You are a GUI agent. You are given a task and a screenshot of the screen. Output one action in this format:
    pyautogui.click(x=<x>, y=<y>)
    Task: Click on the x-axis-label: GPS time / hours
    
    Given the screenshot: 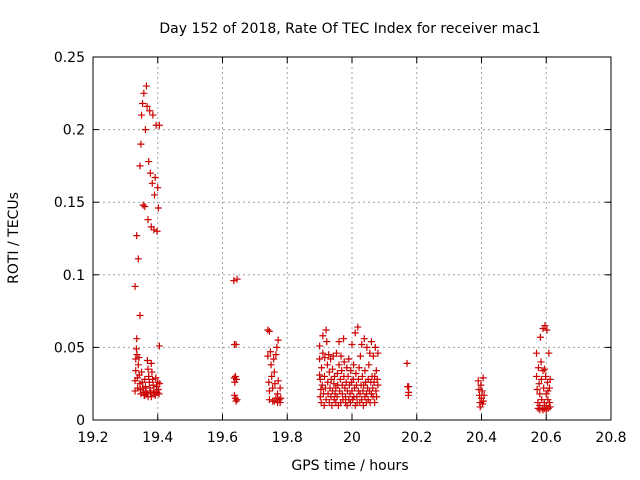 What is the action you would take?
    pyautogui.click(x=349, y=466)
    